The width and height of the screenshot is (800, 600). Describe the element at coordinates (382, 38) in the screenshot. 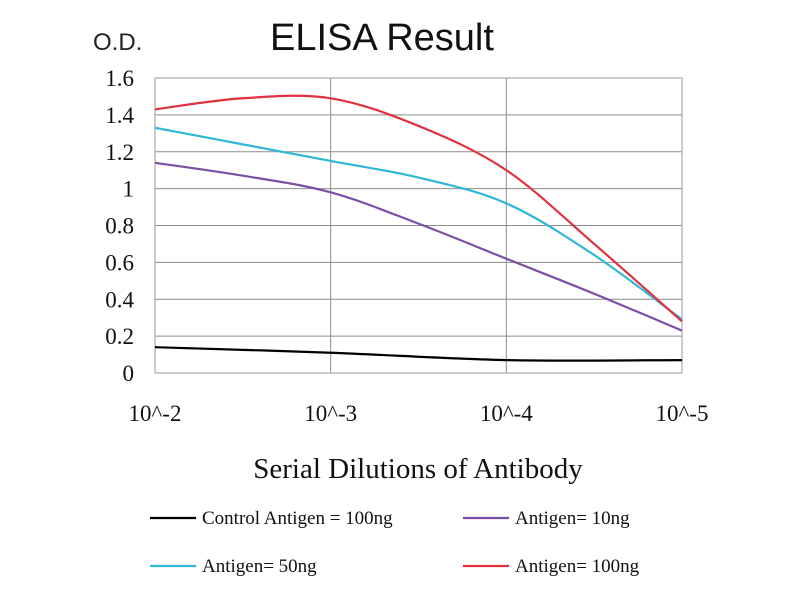

I see `chart-title: ELISA Result` at that location.